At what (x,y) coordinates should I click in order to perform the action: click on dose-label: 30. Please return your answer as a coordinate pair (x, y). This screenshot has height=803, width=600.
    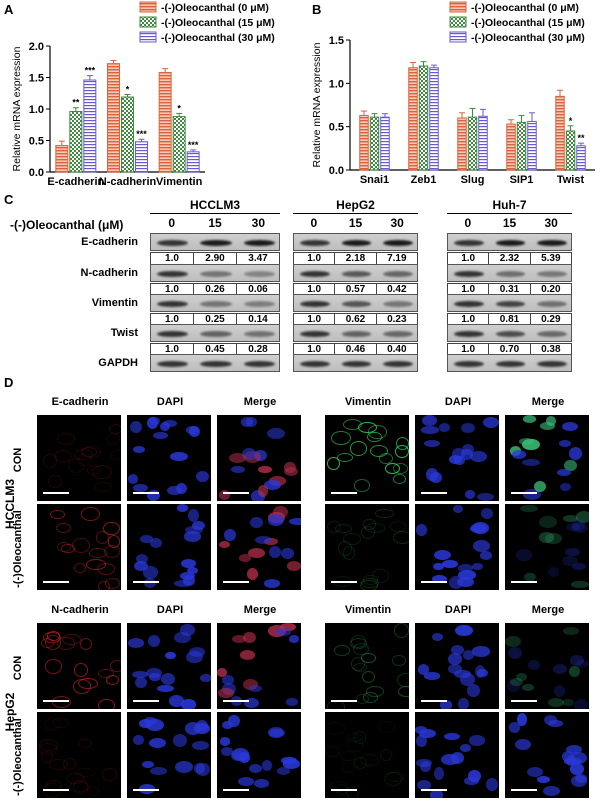
    Looking at the image, I should click on (258, 223).